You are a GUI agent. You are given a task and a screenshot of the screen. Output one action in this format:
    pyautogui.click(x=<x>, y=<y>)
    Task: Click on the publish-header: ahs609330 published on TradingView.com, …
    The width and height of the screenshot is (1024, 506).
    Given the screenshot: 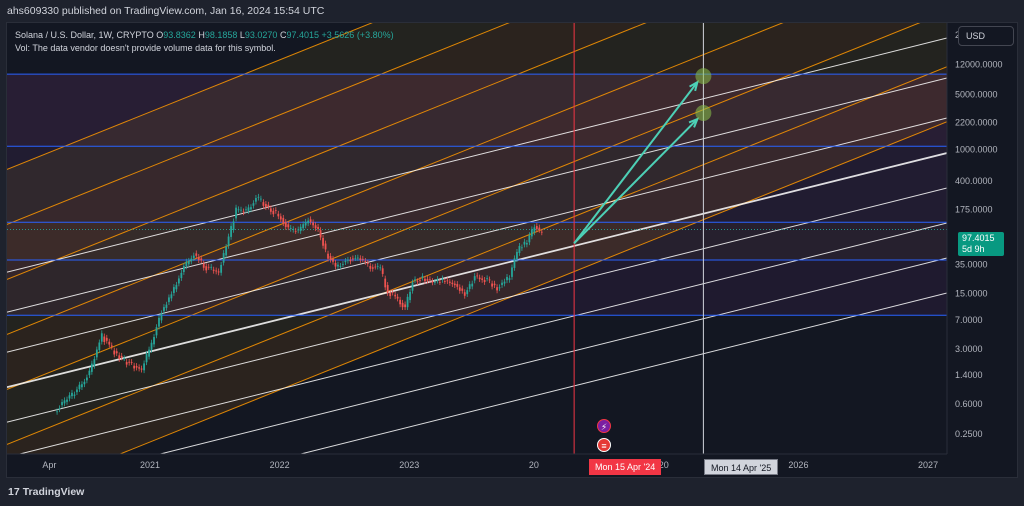 What is the action you would take?
    pyautogui.click(x=512, y=11)
    